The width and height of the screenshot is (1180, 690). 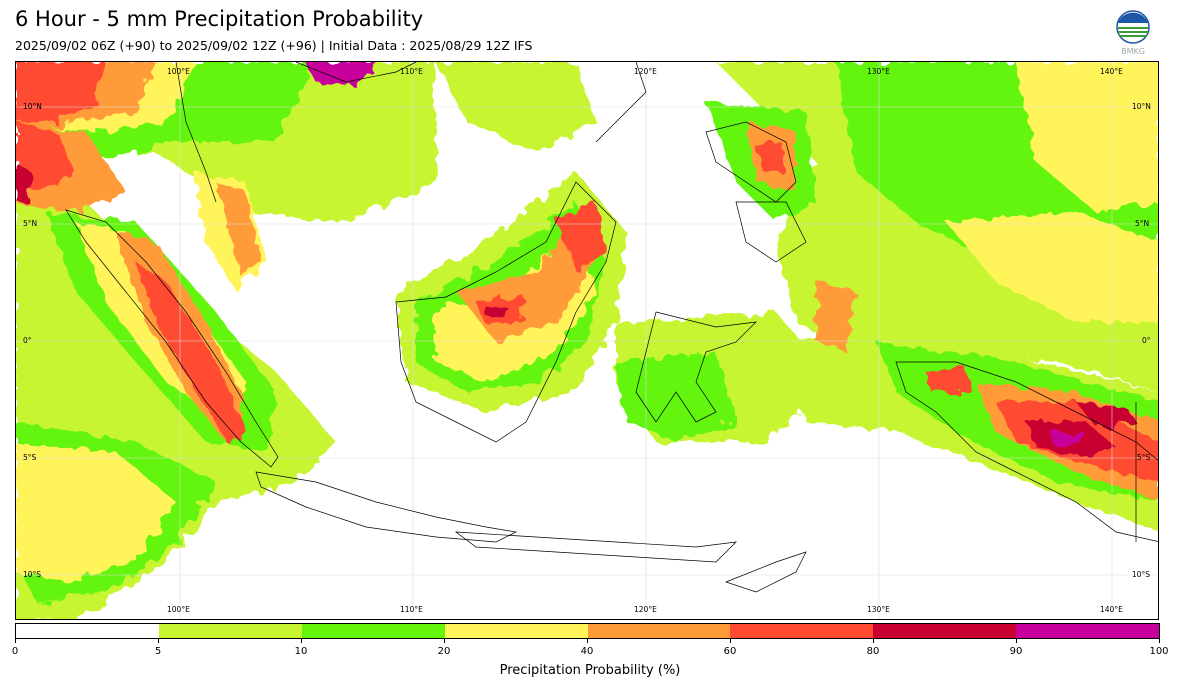 I want to click on lat-label-left-10n: 10°N, so click(x=32, y=106).